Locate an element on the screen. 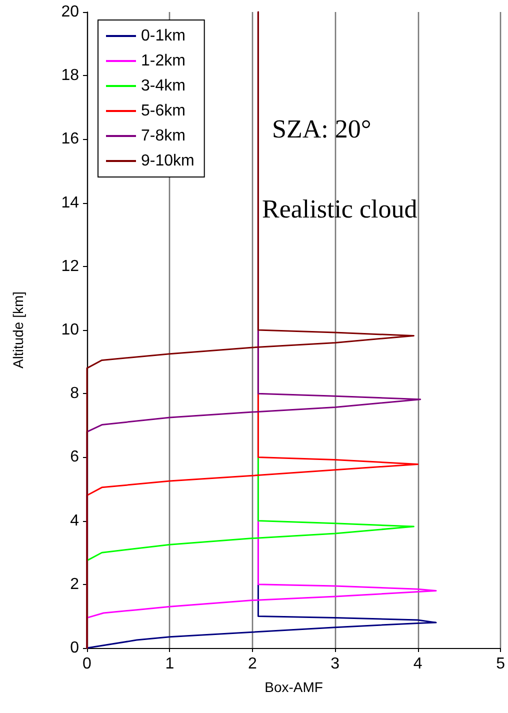 The image size is (508, 713). y-tick-label: 16 is located at coordinates (70, 139).